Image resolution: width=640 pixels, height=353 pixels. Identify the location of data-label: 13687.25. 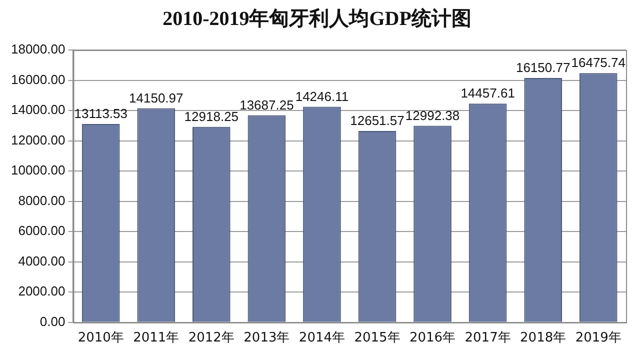
(267, 104).